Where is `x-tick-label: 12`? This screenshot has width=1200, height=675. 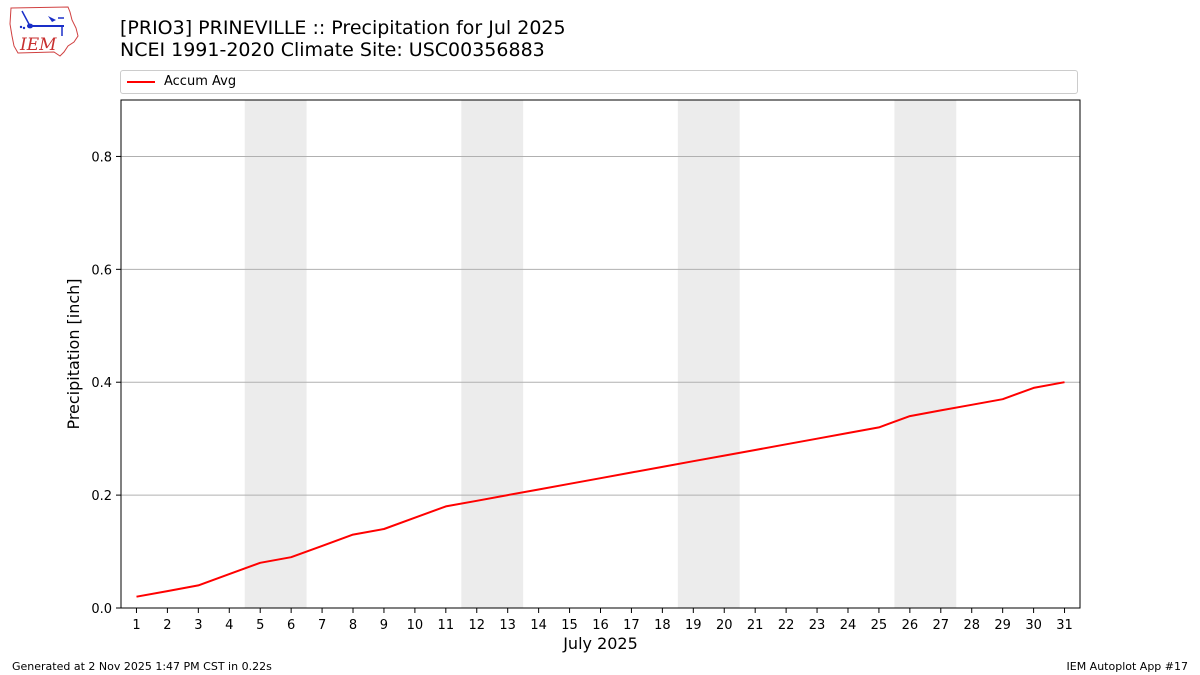 x-tick-label: 12 is located at coordinates (476, 625).